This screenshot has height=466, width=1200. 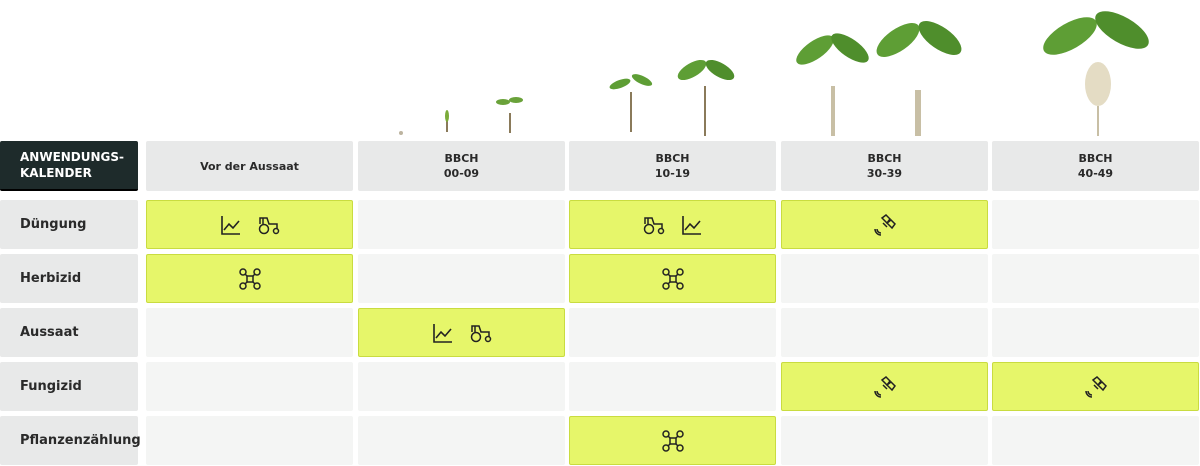 I want to click on column-header: BBCH 00-09, so click(x=461, y=166).